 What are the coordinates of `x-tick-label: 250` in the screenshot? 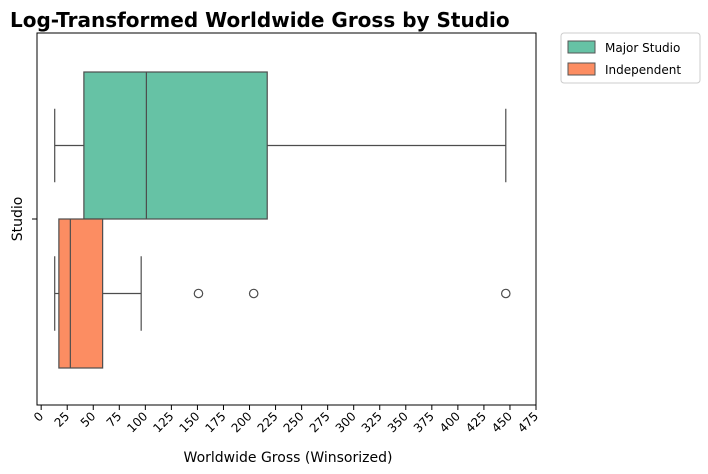 It's located at (294, 422).